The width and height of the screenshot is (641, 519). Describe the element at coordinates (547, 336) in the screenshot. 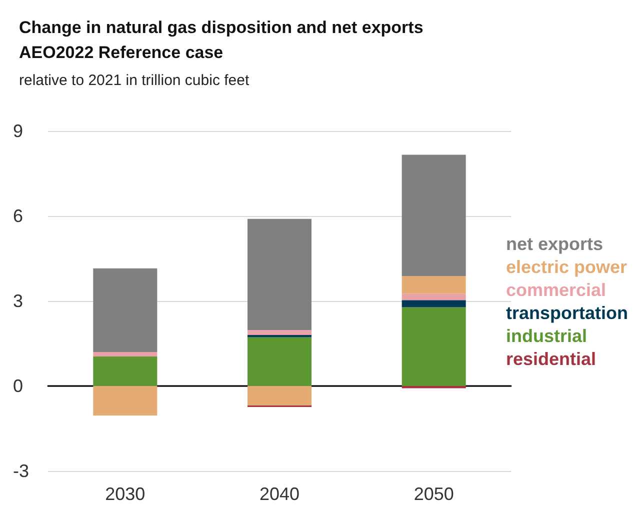

I see `text: industrial` at that location.